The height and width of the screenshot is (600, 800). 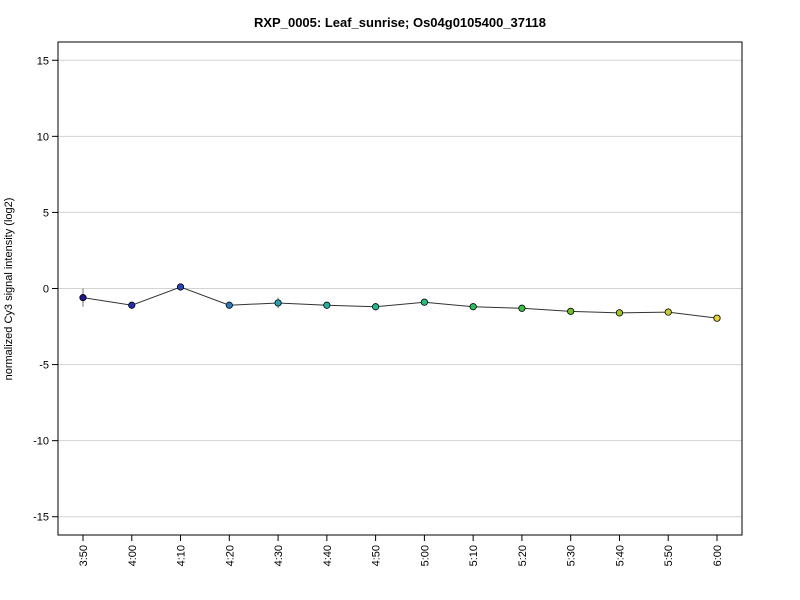 I want to click on y-tick-label: 15, so click(x=43, y=61).